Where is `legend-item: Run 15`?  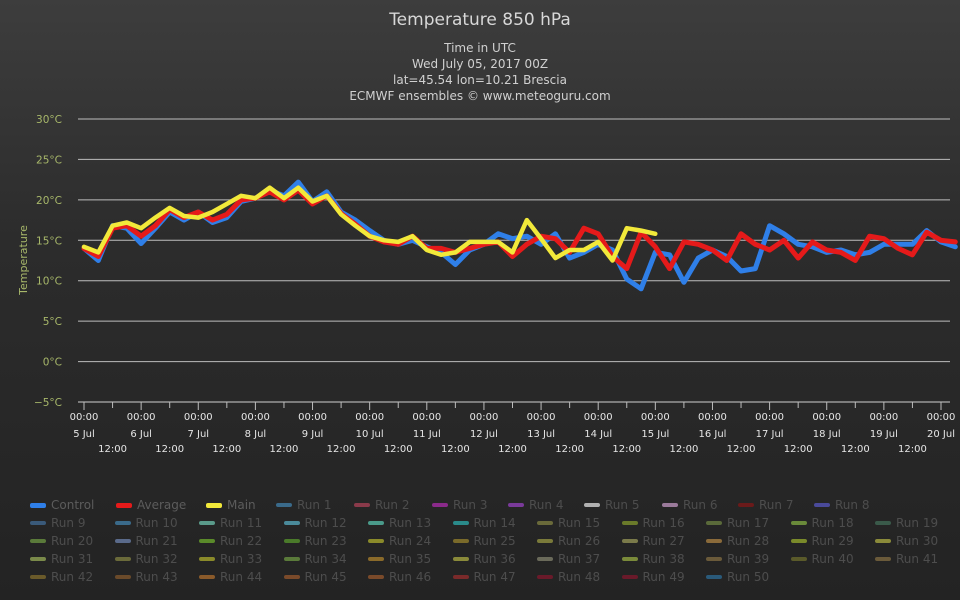
legend-item: Run 15 is located at coordinates (568, 523).